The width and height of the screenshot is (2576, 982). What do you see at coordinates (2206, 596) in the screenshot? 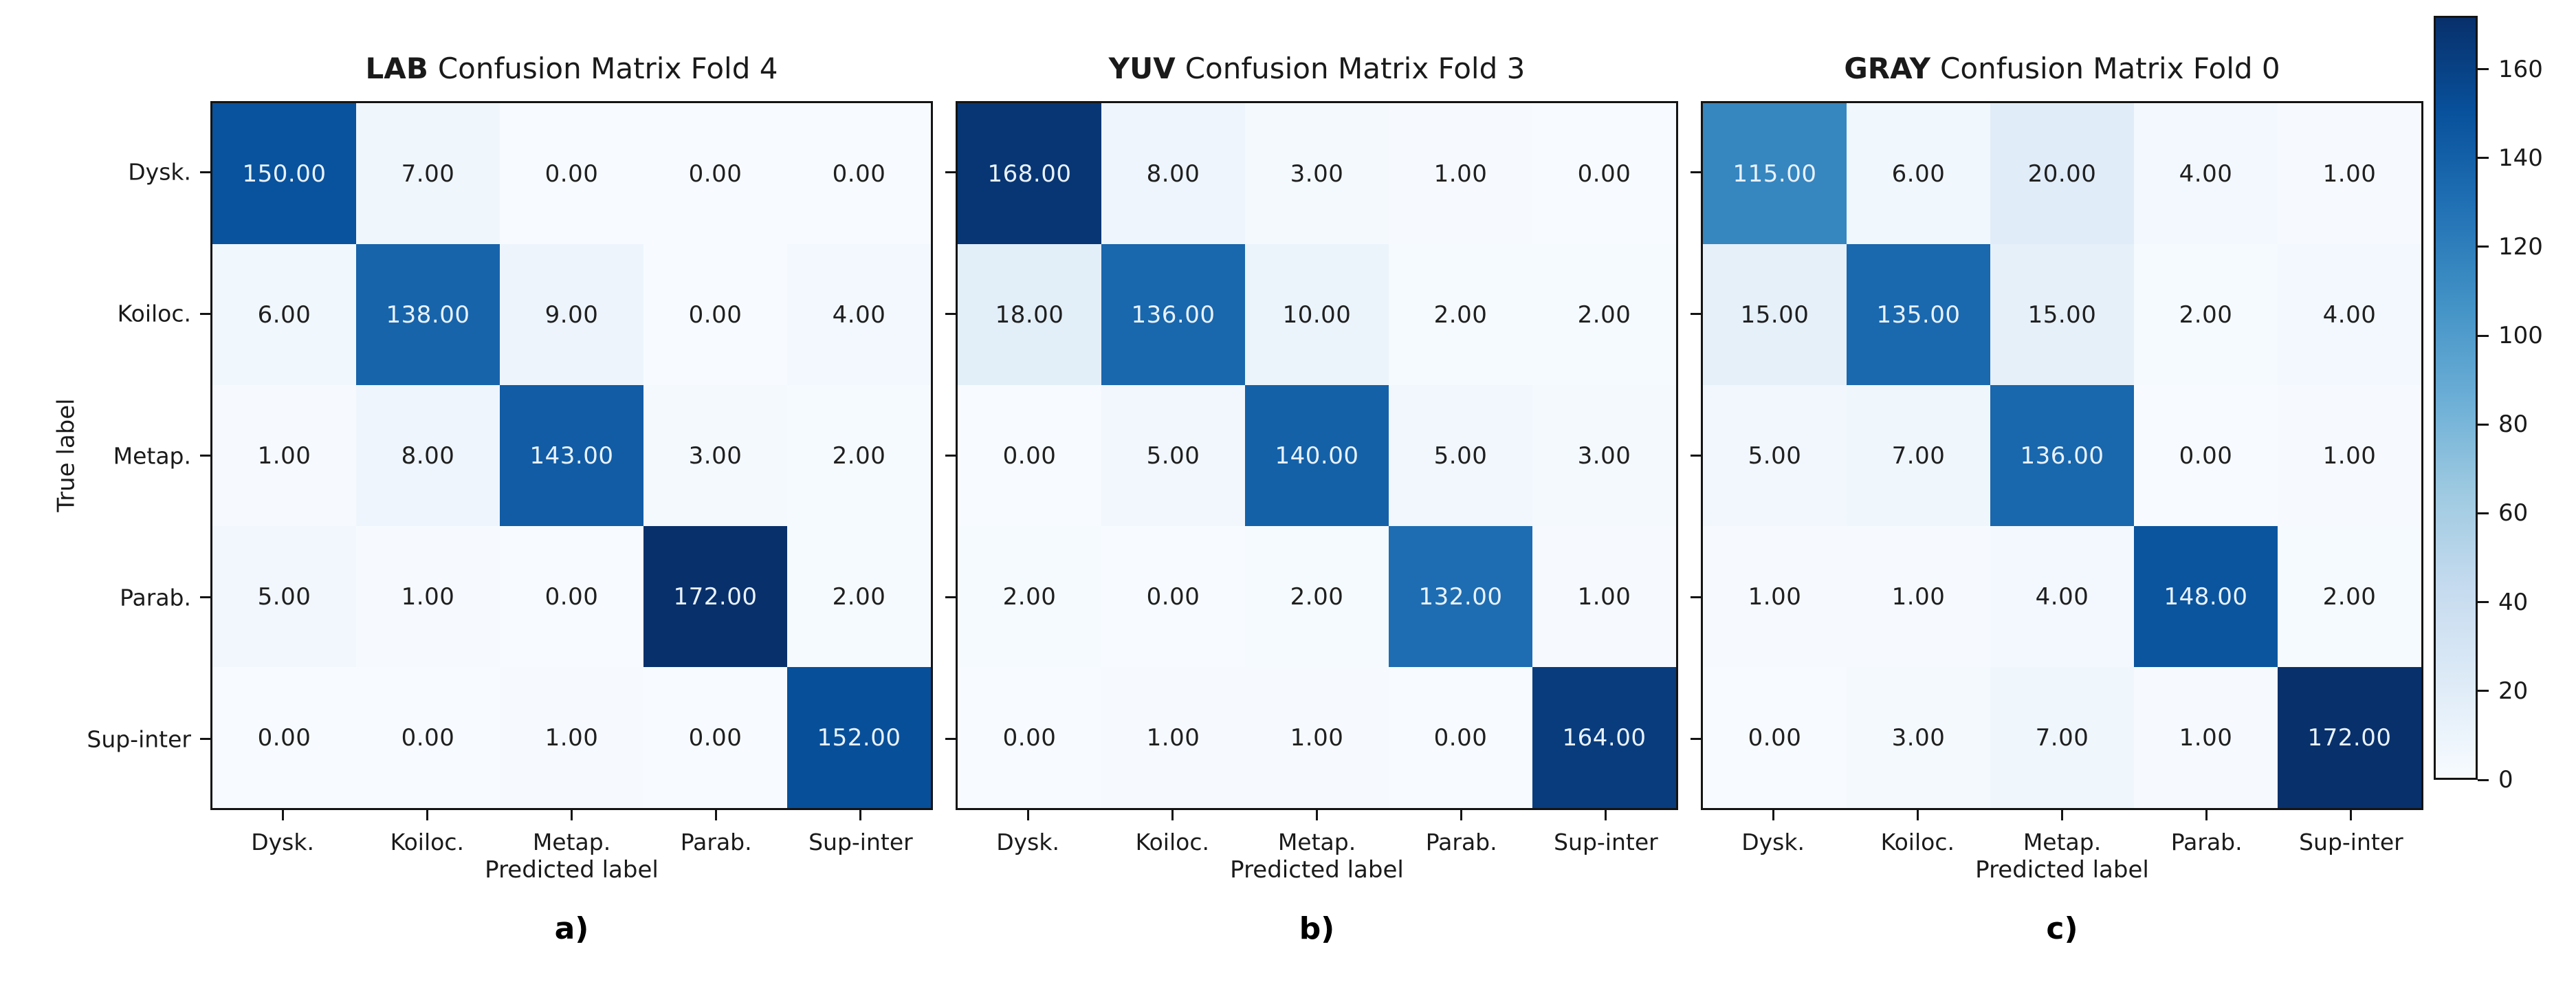
I see `matrix-cell: 148.00` at bounding box center [2206, 596].